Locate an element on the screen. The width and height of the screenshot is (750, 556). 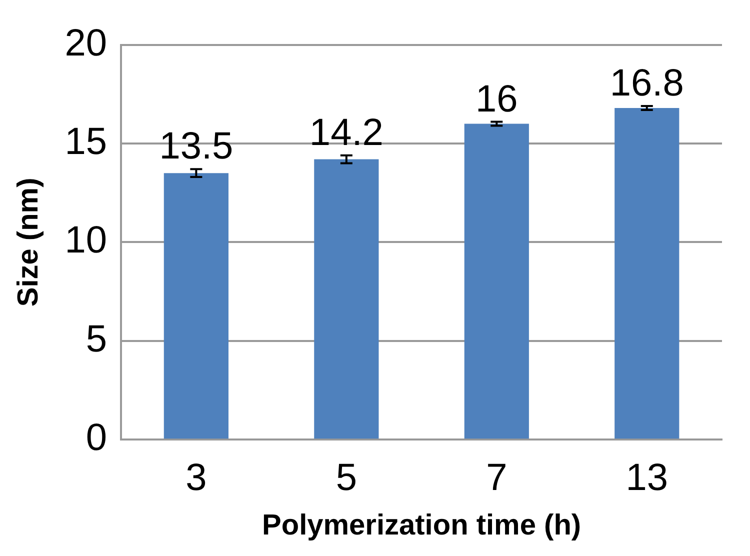
x-tick-label: 13 is located at coordinates (647, 477).